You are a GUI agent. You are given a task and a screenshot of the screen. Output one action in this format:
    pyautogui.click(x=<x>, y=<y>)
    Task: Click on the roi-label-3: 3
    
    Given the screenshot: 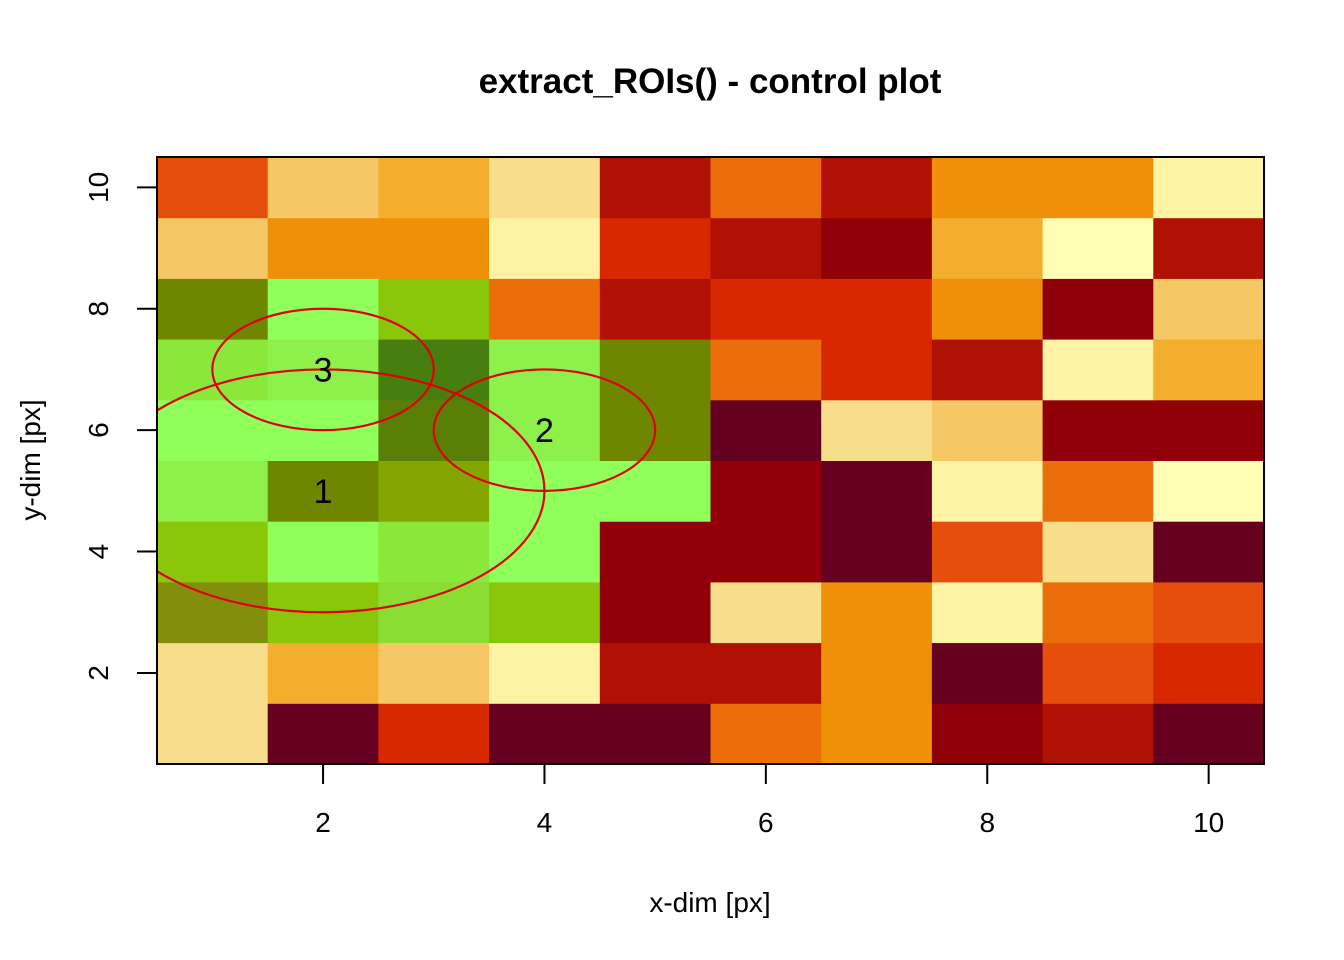 What is the action you would take?
    pyautogui.click(x=323, y=370)
    